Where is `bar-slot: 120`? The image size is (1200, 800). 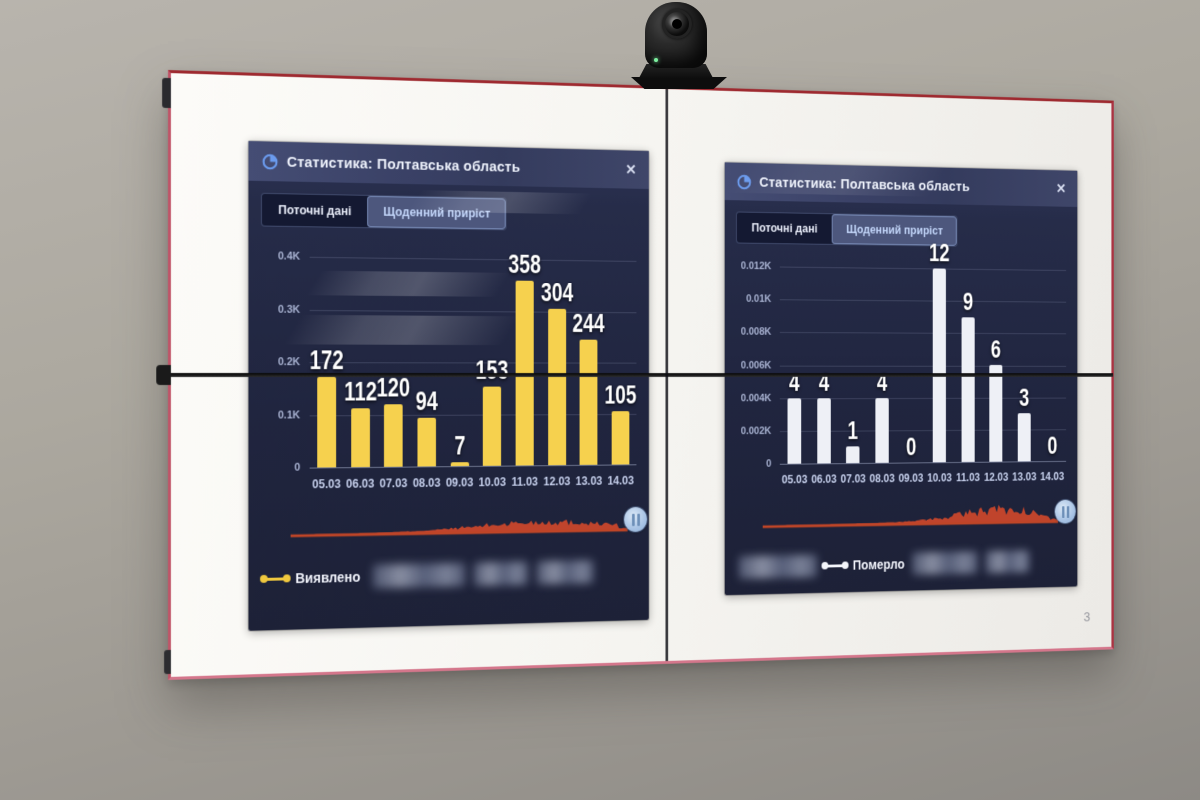 bar-slot: 120 is located at coordinates (393, 362).